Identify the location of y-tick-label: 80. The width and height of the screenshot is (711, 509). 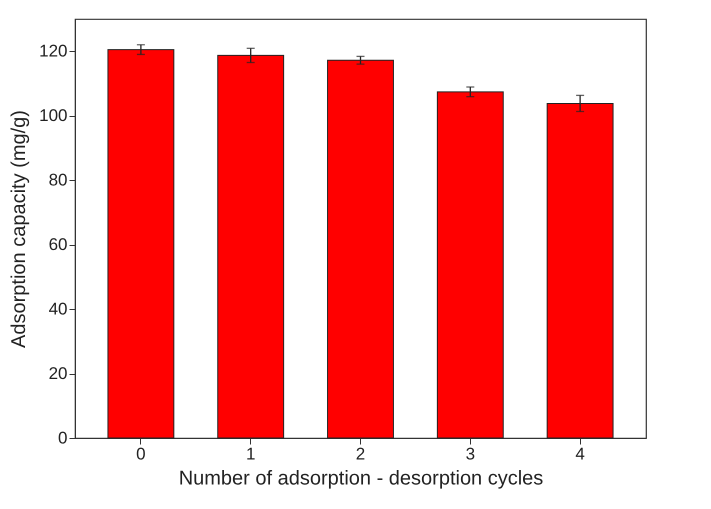
(58, 180).